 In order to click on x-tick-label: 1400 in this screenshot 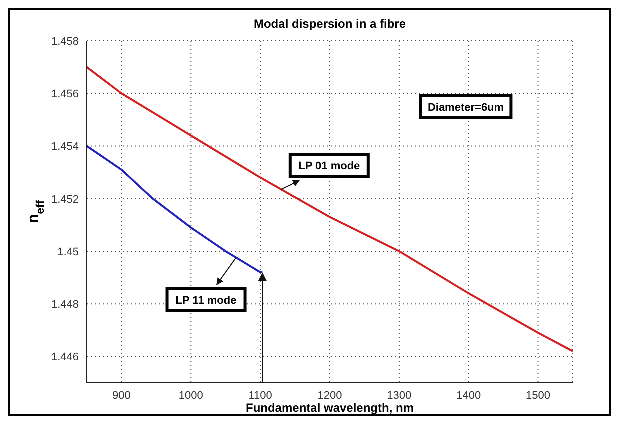, I will do `click(469, 396)`.